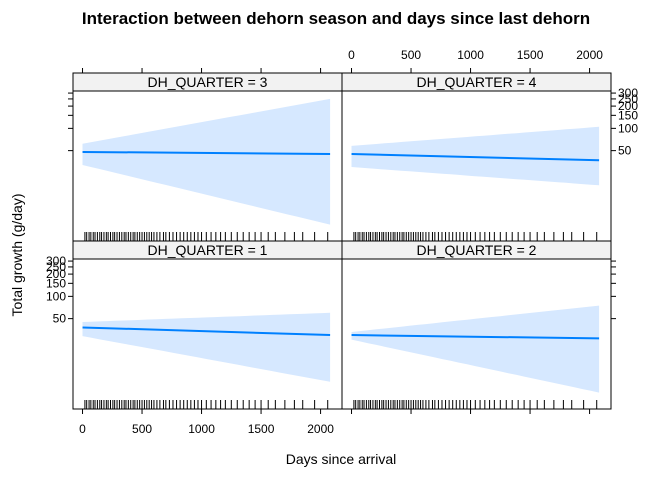  I want to click on y-axis-label: Total growth (g/day), so click(17, 255).